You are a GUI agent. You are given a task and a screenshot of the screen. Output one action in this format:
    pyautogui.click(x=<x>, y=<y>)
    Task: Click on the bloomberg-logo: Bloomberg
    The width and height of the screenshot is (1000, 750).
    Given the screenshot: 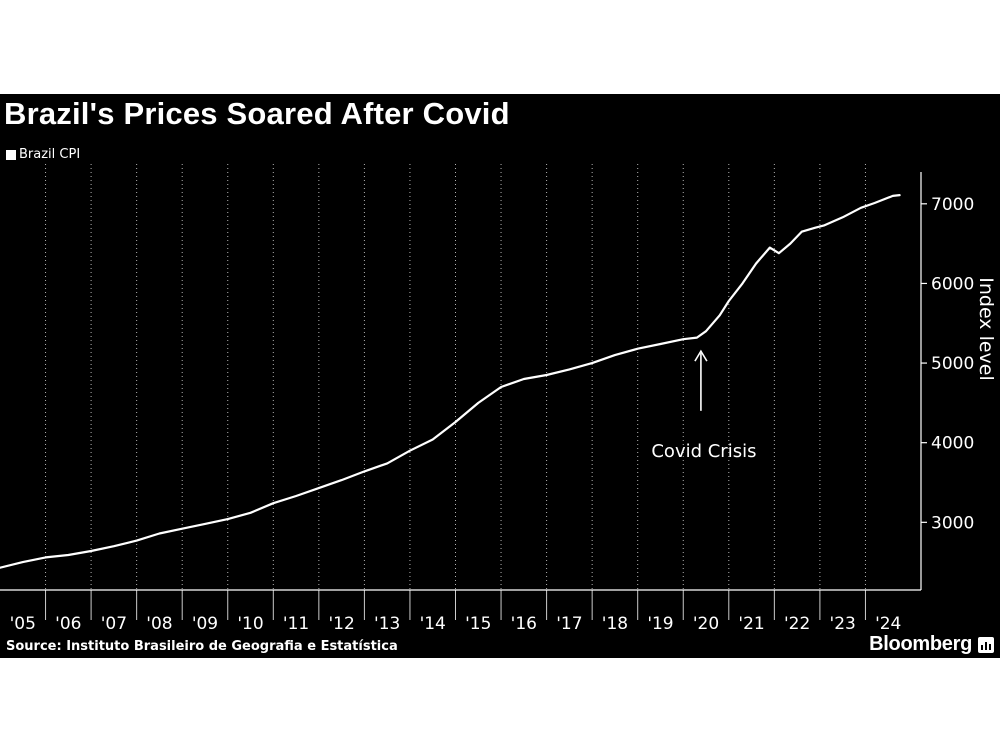 What is the action you would take?
    pyautogui.click(x=931, y=644)
    